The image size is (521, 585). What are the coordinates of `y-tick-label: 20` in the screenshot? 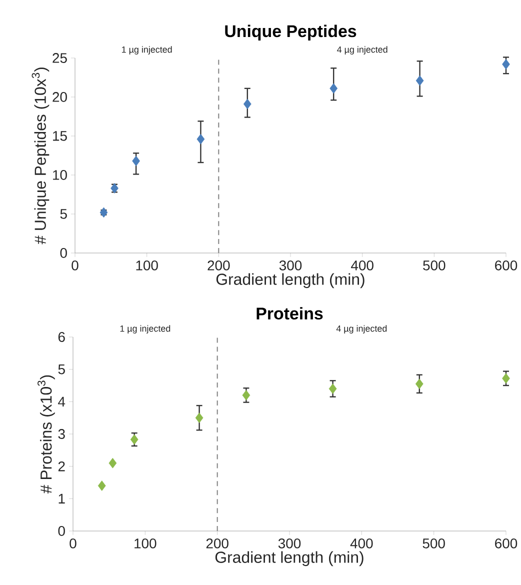 It's located at (59, 97).